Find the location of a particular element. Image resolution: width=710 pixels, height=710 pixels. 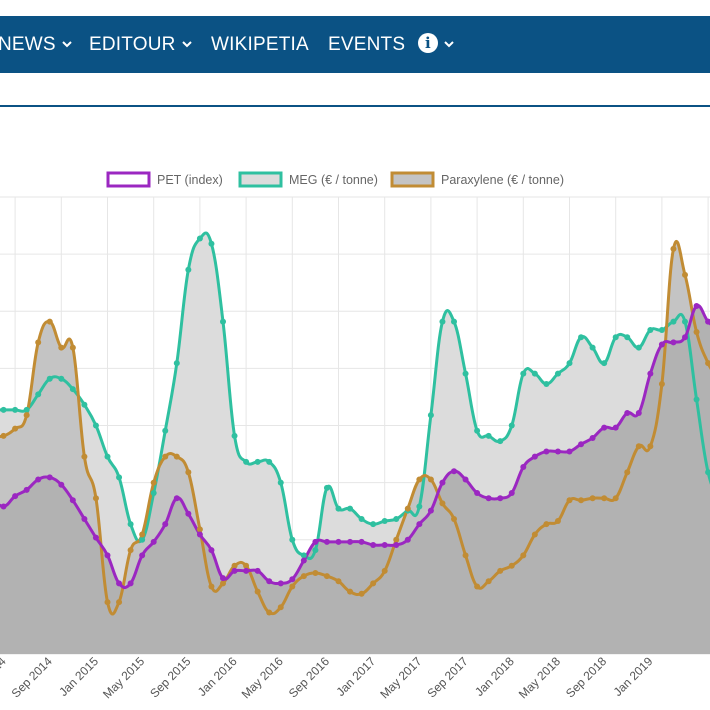

x-tick-label: Jan 2018 is located at coordinates (494, 676).